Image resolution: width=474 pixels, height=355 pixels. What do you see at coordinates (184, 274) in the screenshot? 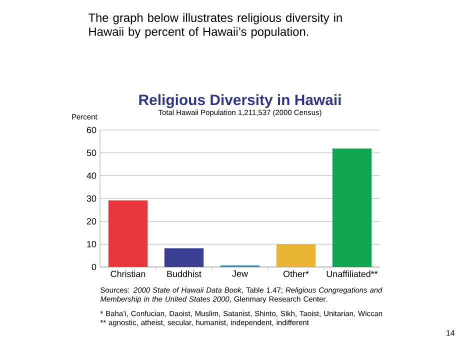
I see `x-tick-label: Buddhist` at bounding box center [184, 274].